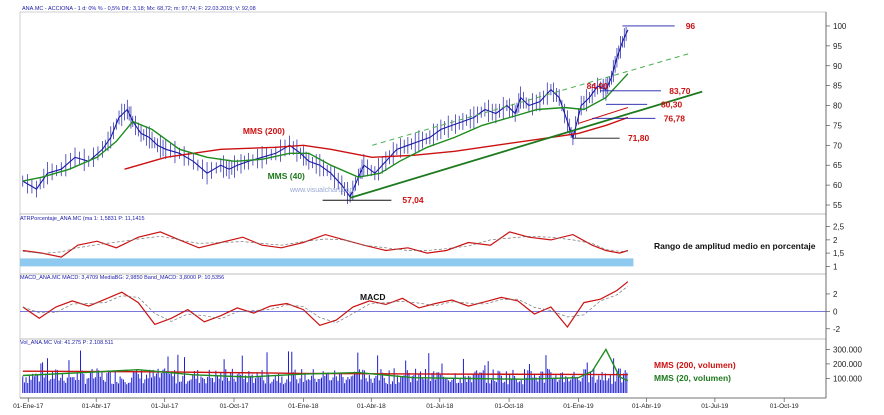 Image resolution: width=884 pixels, height=415 pixels. Describe the element at coordinates (373, 297) in the screenshot. I see `macd-note: MACD` at that location.